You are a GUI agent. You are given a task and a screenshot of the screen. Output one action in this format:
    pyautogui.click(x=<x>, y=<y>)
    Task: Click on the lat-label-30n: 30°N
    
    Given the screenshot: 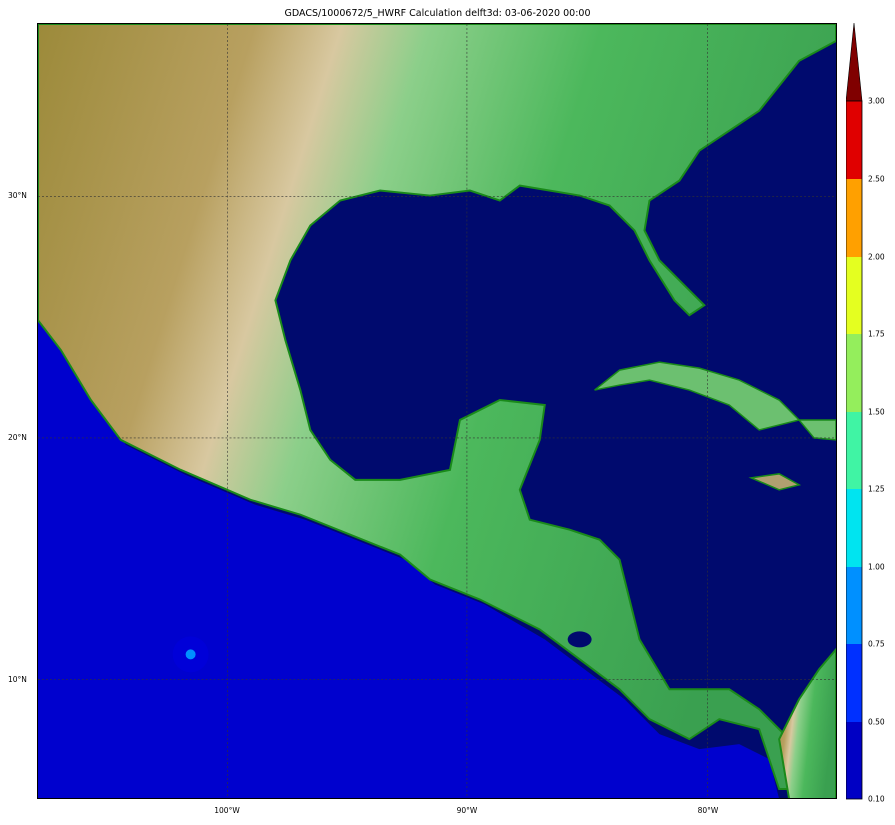 What is the action you would take?
    pyautogui.click(x=17, y=195)
    